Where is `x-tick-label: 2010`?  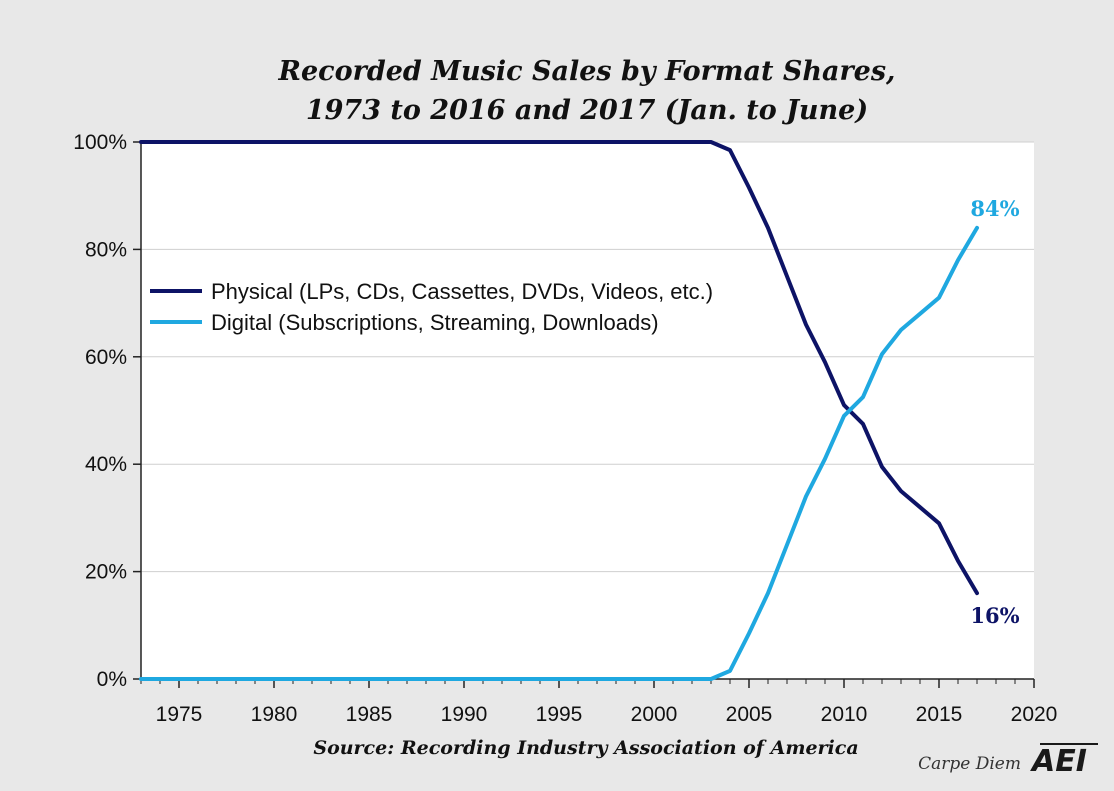
x-tick-label: 2010 is located at coordinates (844, 714).